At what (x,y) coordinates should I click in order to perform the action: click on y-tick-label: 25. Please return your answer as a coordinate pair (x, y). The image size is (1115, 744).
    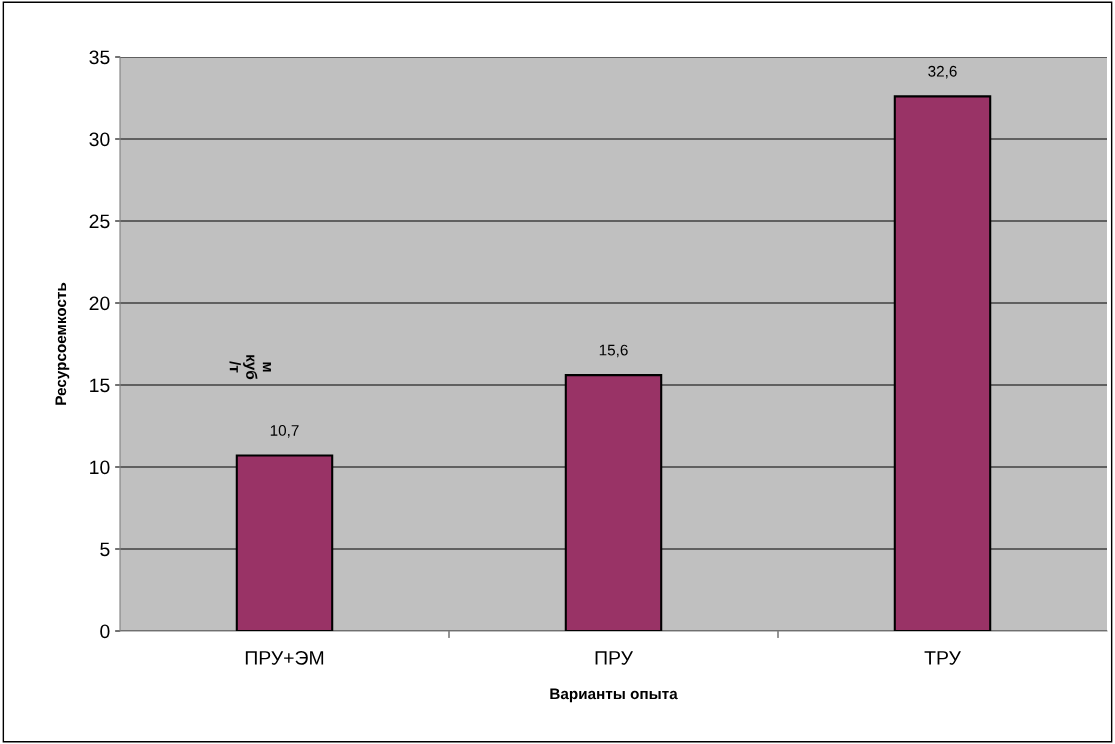
    Looking at the image, I should click on (99, 221).